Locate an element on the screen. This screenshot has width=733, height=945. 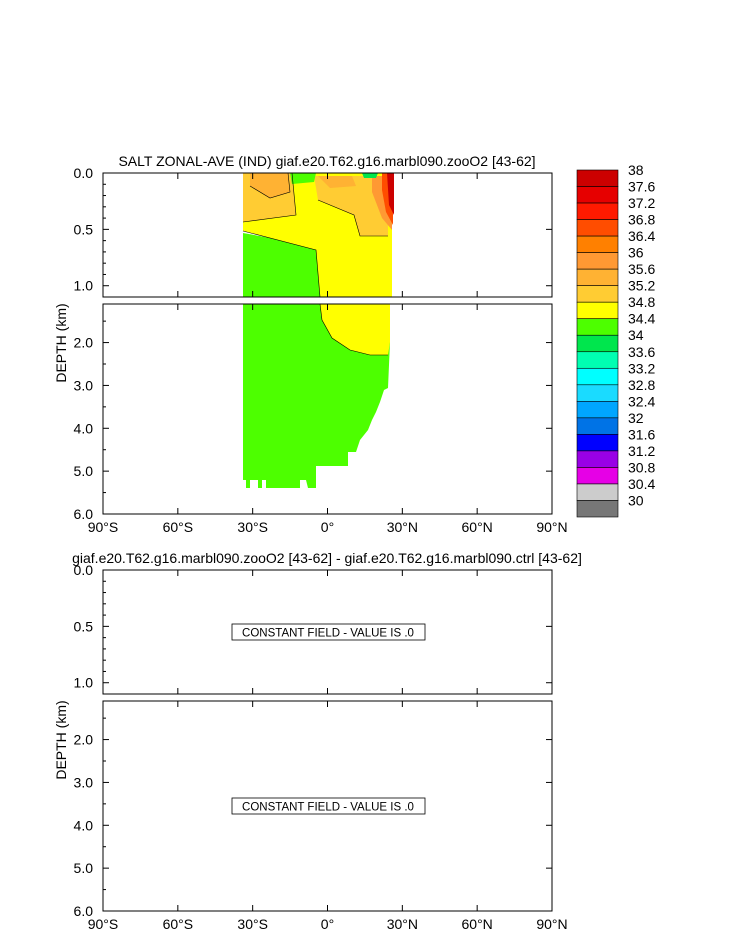
colorbar-label: 35.2 is located at coordinates (641, 286).